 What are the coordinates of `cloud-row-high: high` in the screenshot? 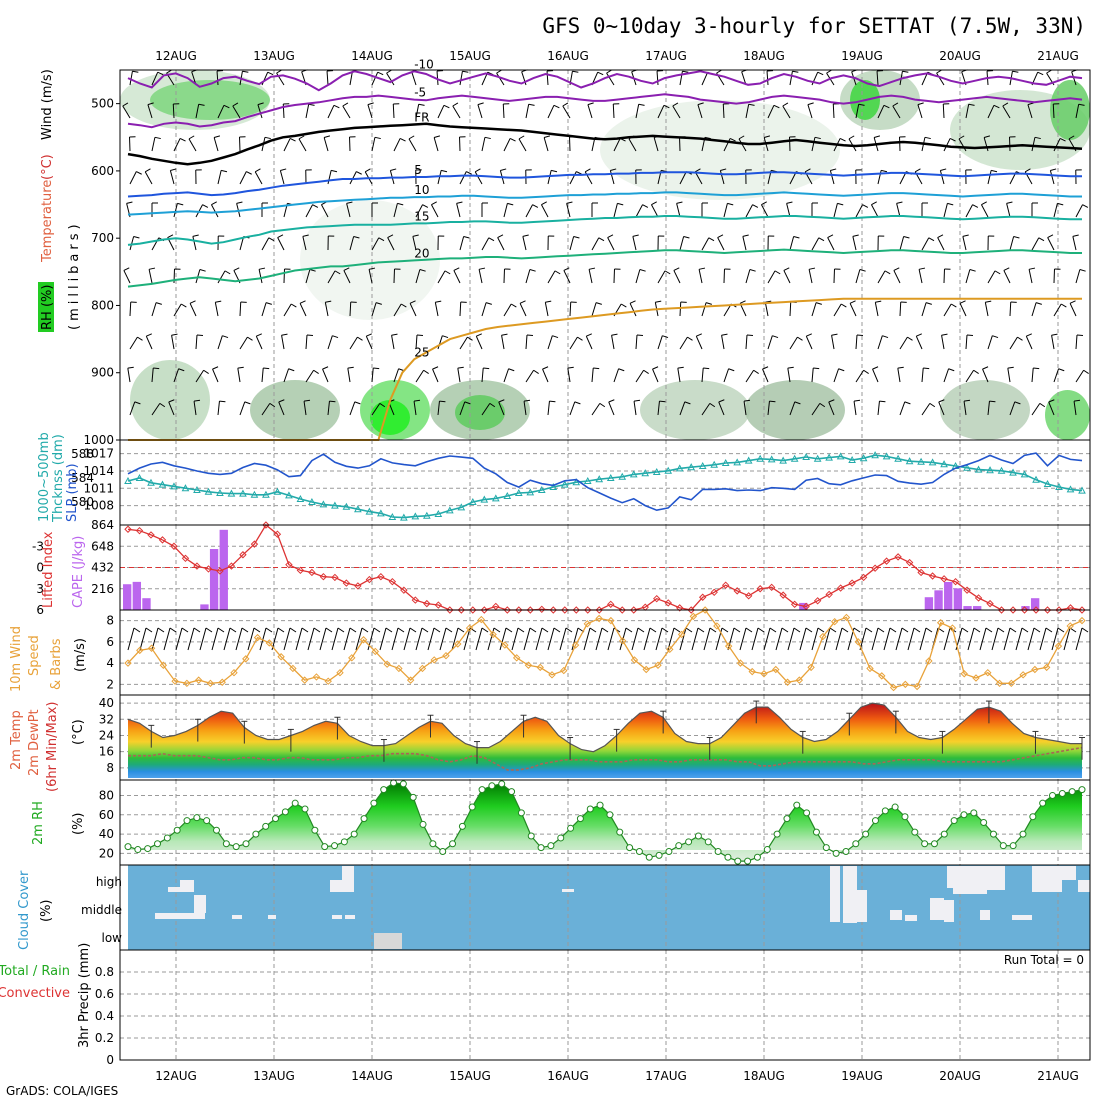 It's located at (109, 882).